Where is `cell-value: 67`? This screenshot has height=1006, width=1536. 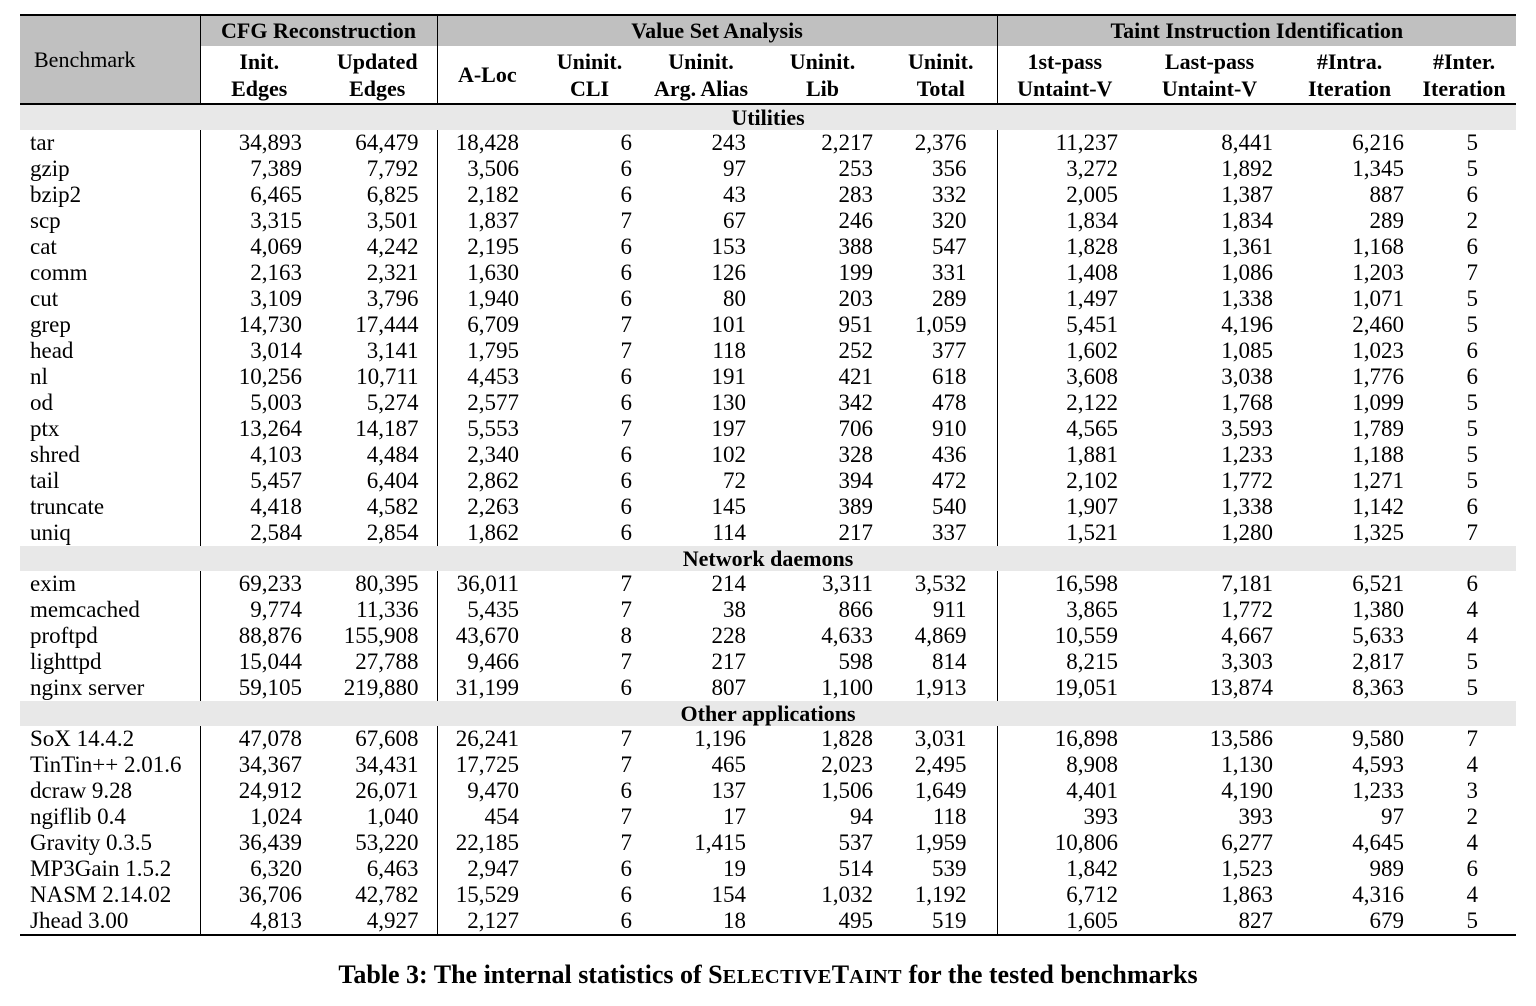 cell-value: 67 is located at coordinates (735, 220).